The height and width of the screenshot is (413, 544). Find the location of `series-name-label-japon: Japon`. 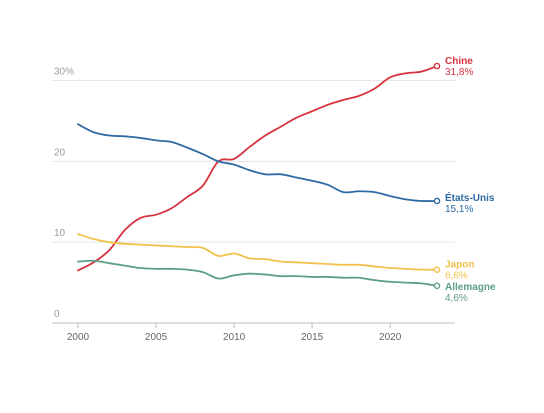

series-name-label-japon: Japon is located at coordinates (459, 265).